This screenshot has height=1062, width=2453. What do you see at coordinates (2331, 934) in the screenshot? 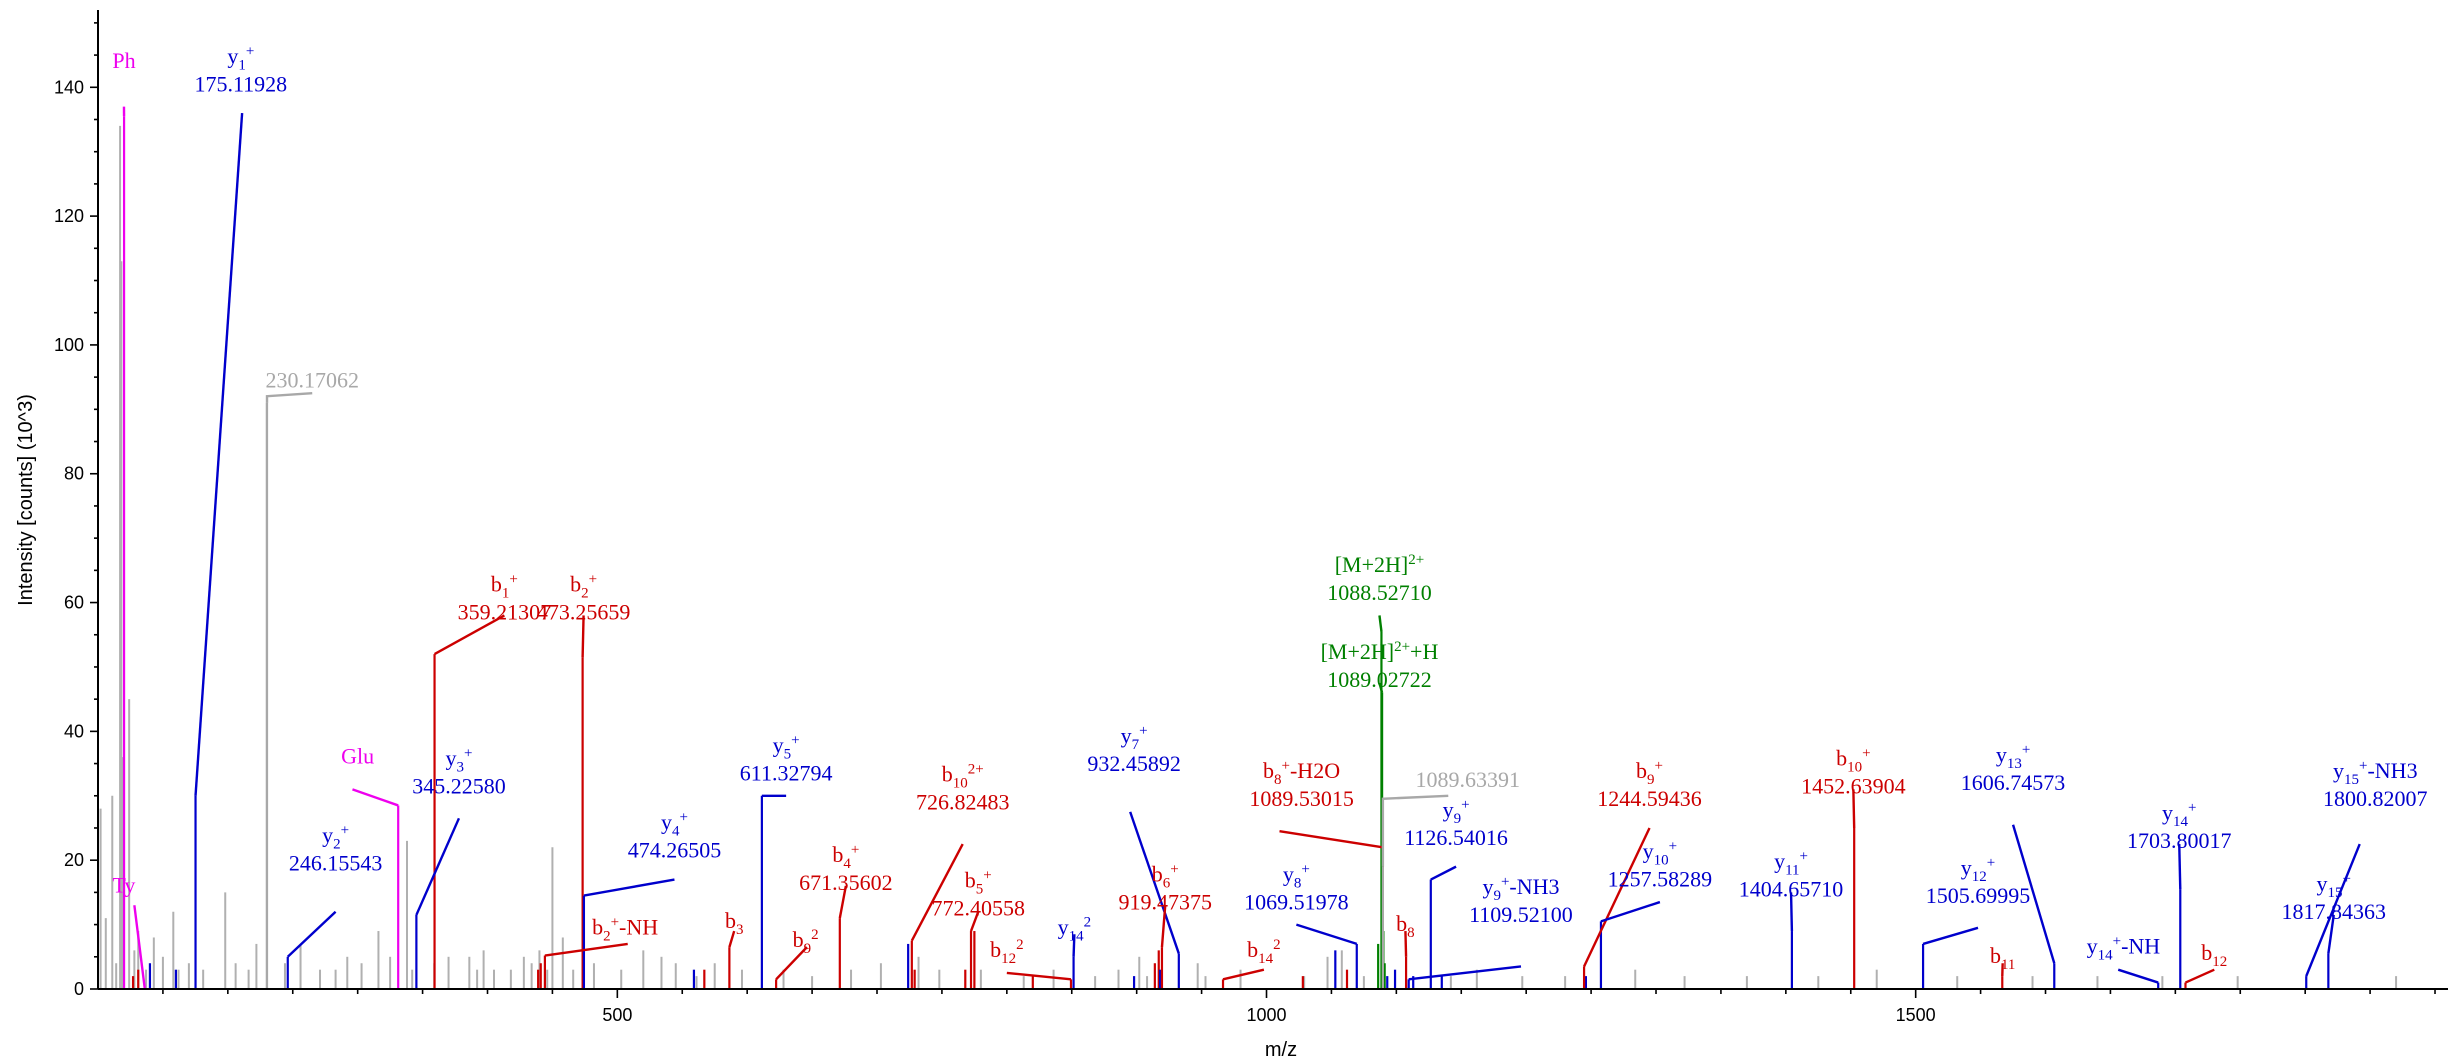
I see `leader-y15` at bounding box center [2331, 934].